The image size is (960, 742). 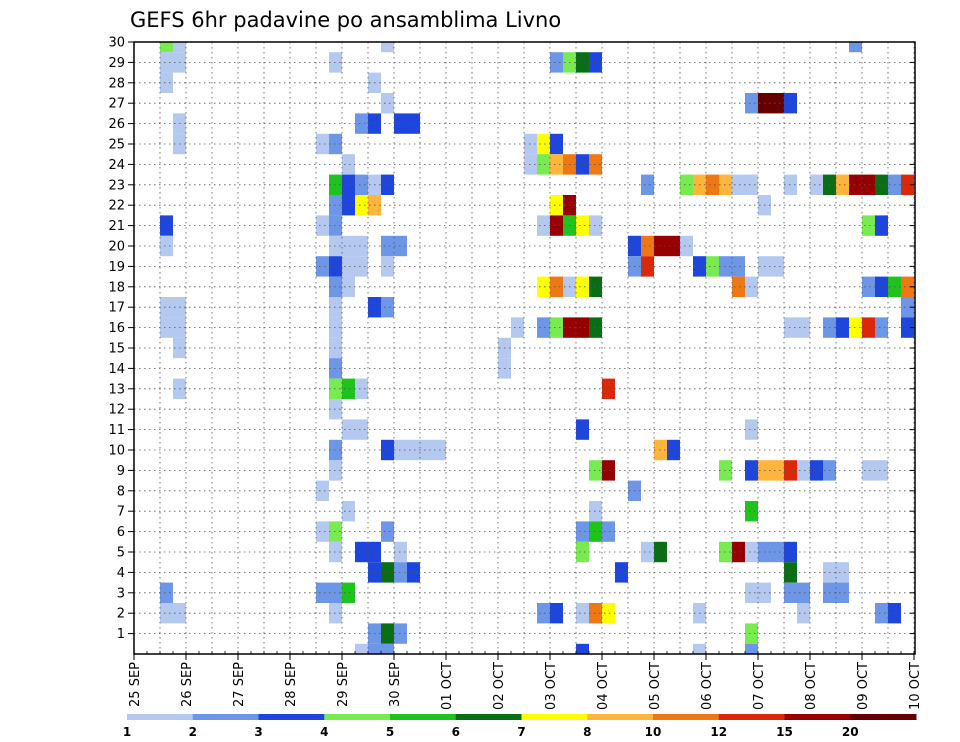 I want to click on x-tick-label: 27 SEP, so click(x=239, y=684).